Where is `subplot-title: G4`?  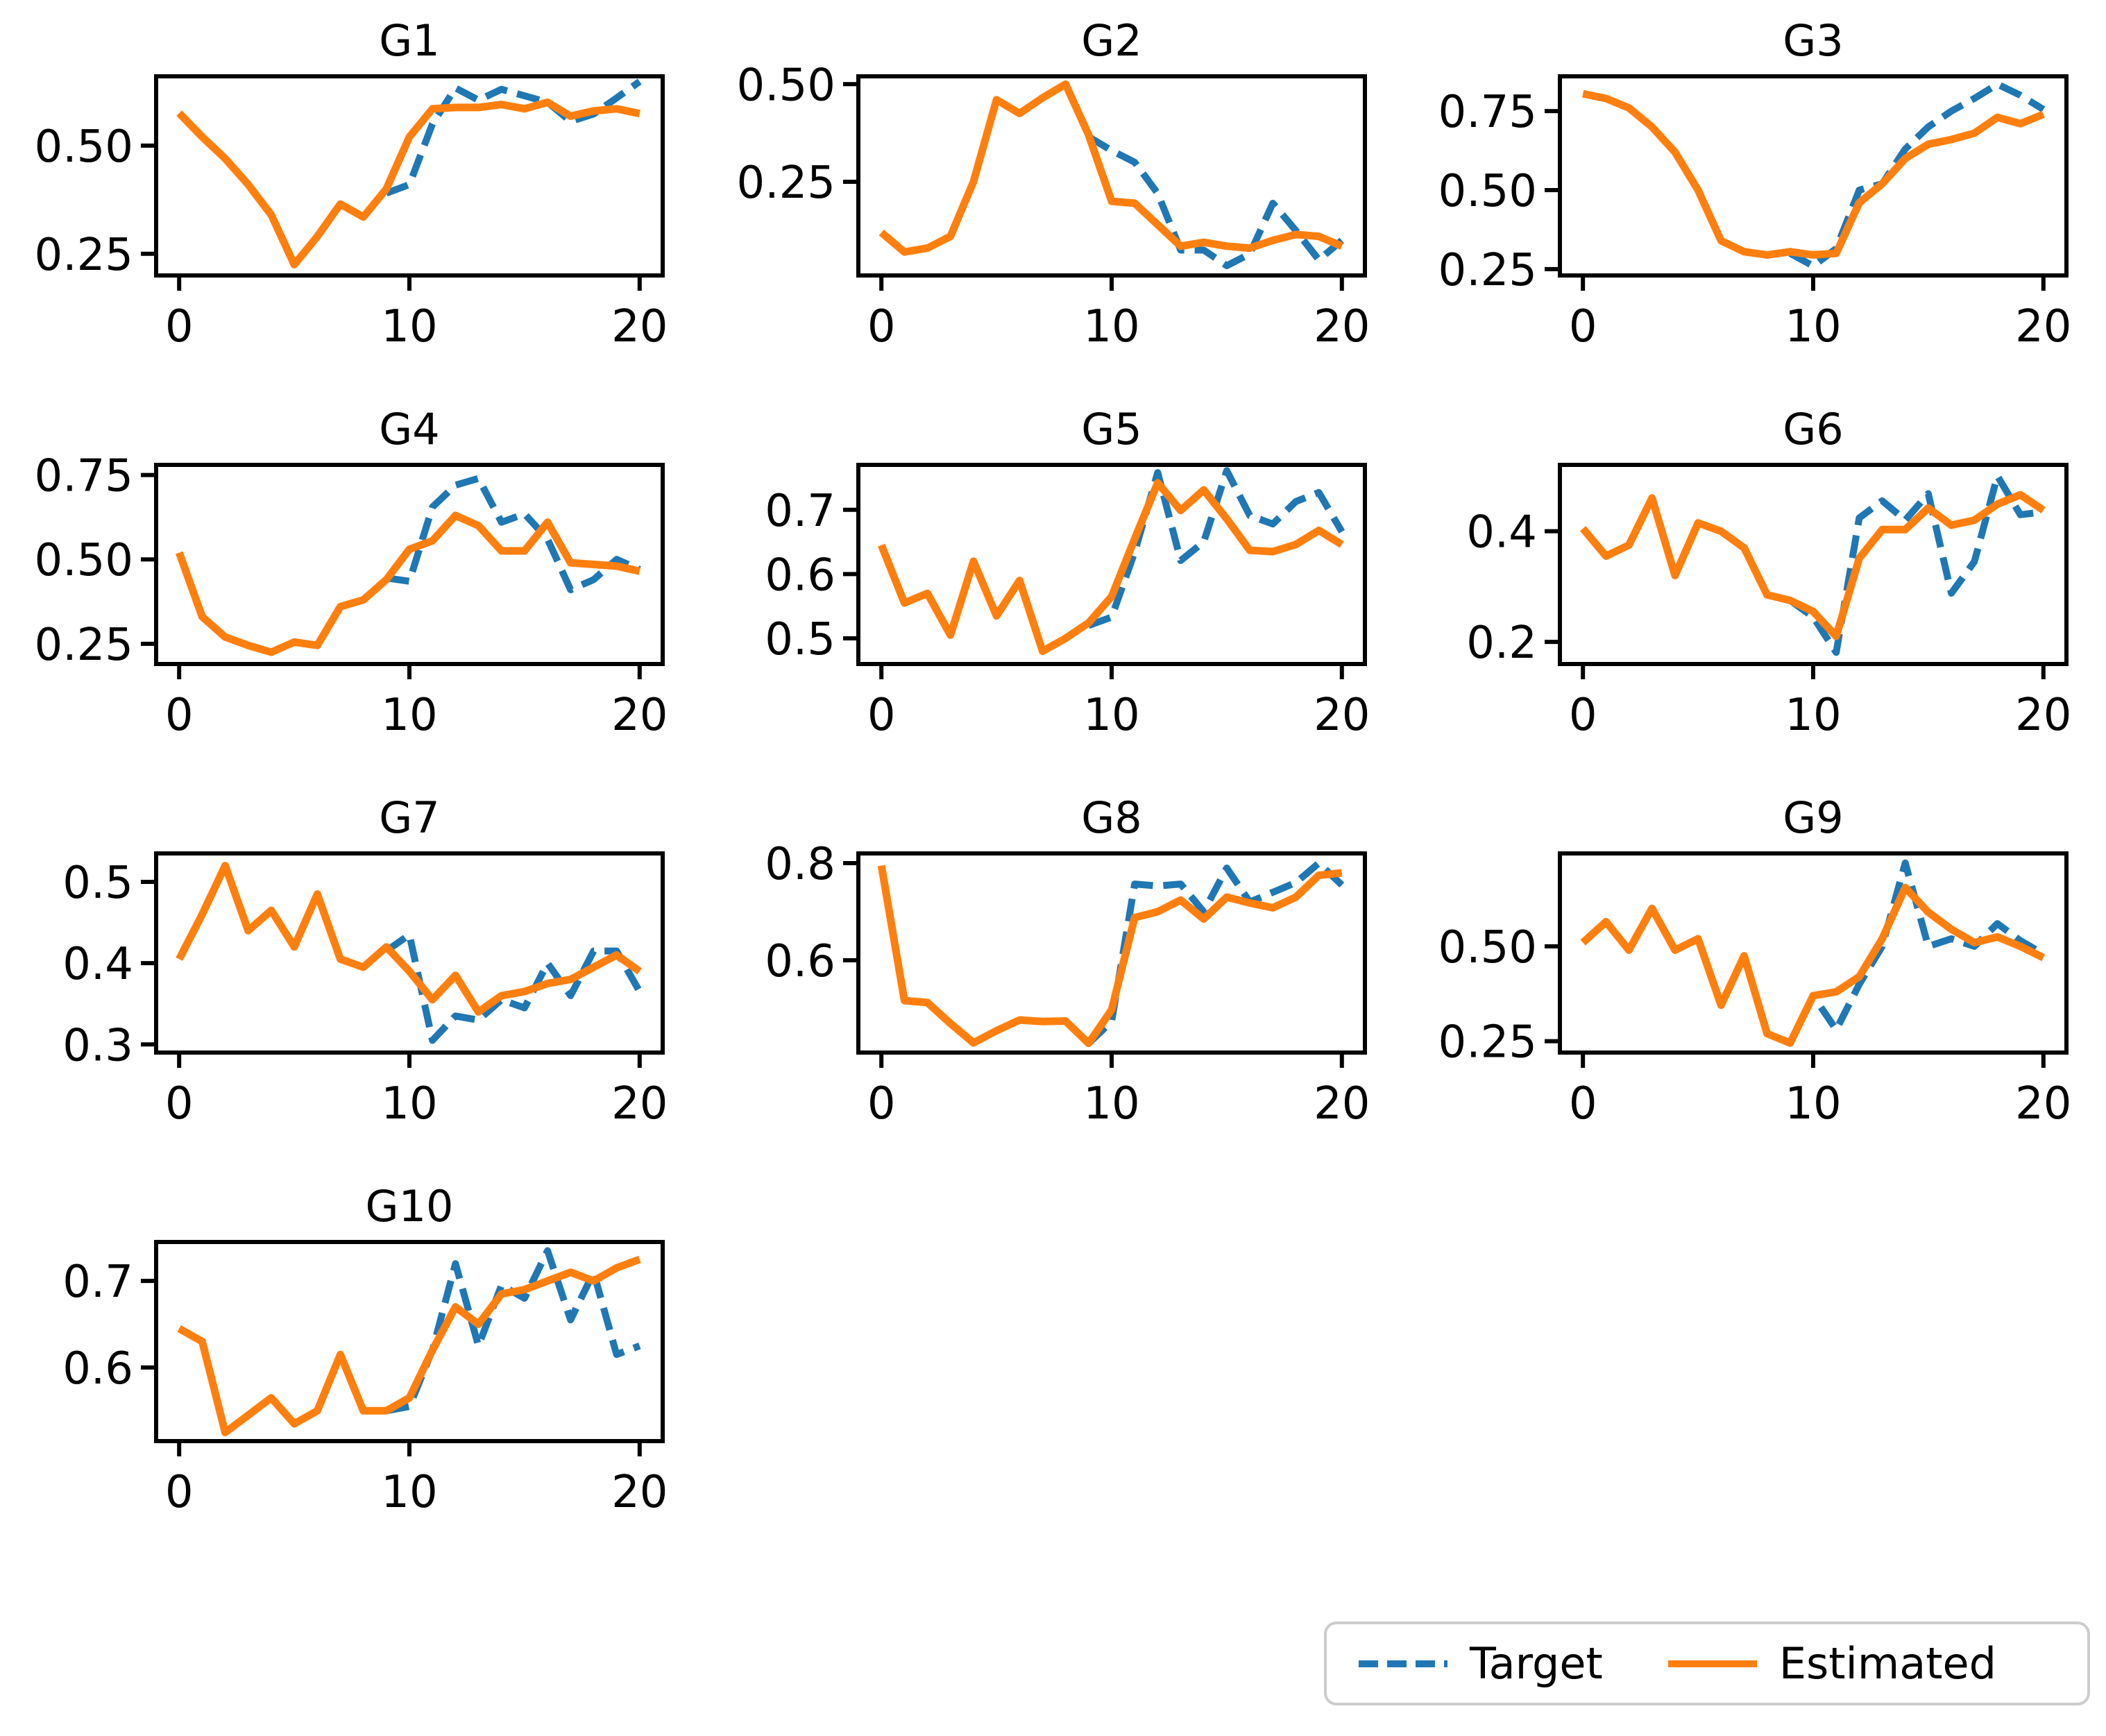 subplot-title: G4 is located at coordinates (409, 429).